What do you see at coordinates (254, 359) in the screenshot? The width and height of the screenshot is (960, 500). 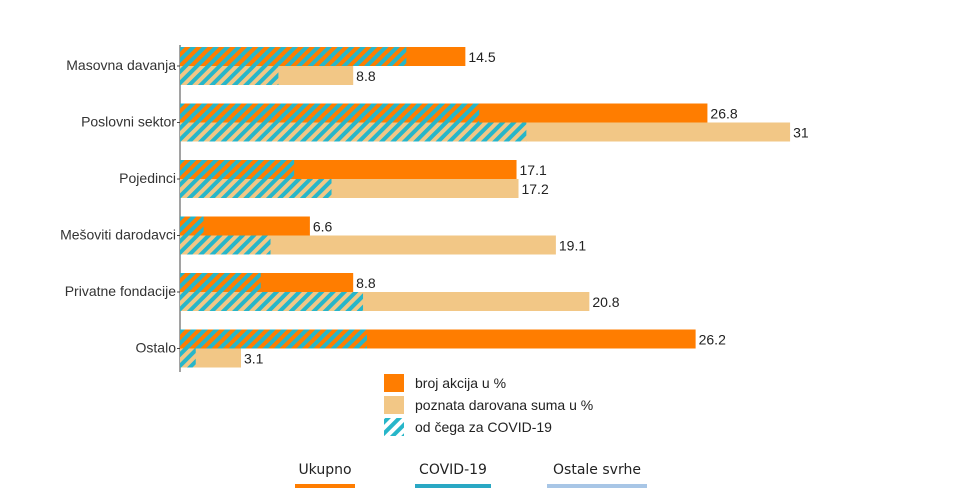 I see `data-label: 3.1` at bounding box center [254, 359].